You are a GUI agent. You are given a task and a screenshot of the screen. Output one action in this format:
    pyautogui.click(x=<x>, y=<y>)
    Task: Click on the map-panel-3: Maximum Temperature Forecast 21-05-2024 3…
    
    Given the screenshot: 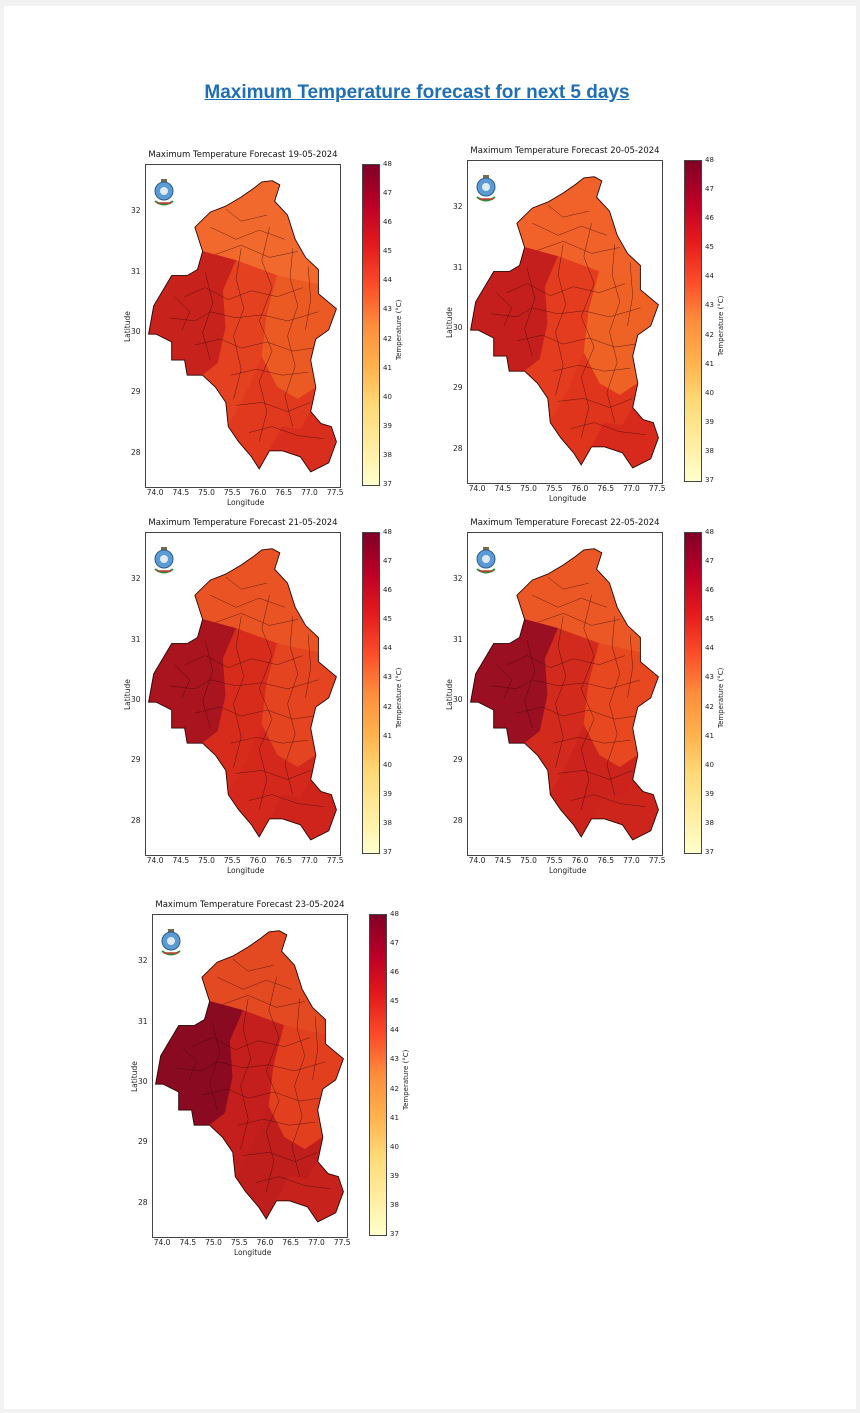 What is the action you would take?
    pyautogui.click(x=294, y=698)
    